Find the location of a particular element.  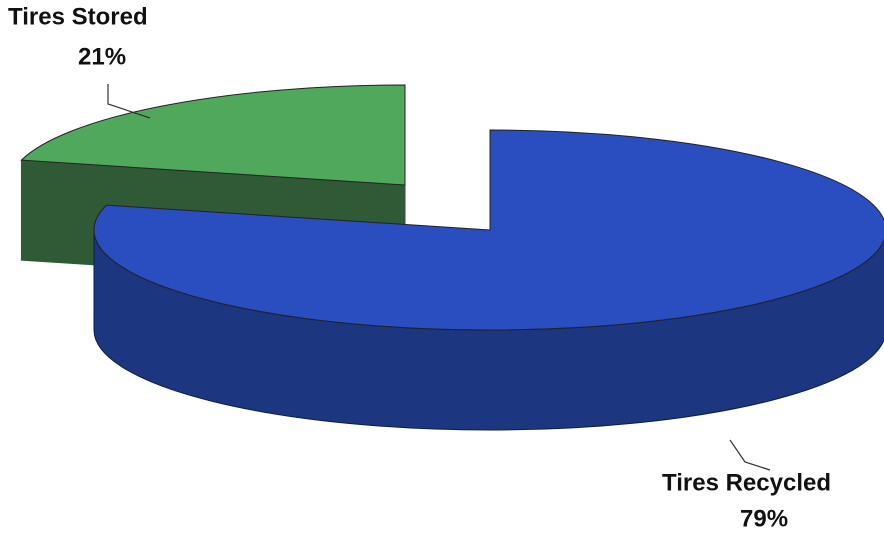

slice-label: Tires Stored is located at coordinates (78, 16).